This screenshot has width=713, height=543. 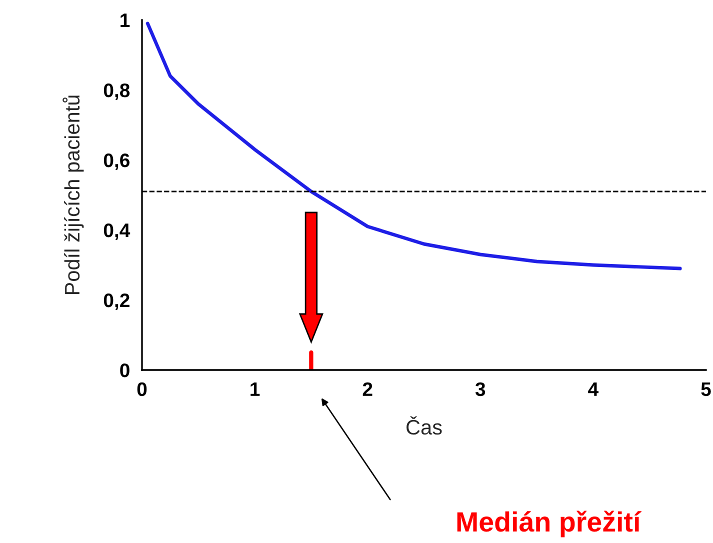 What do you see at coordinates (142, 389) in the screenshot?
I see `x-tick-label: 0` at bounding box center [142, 389].